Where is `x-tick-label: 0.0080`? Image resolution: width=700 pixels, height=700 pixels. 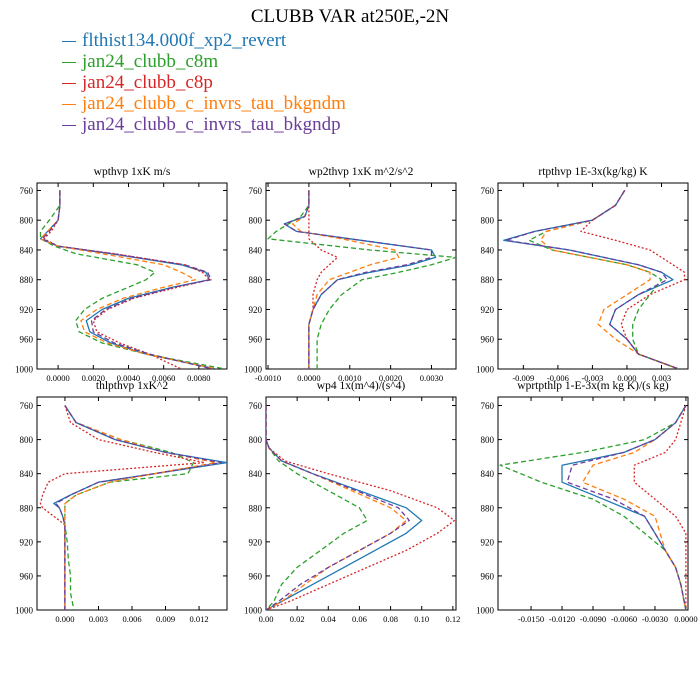
x-tick-label: 0.0080 is located at coordinates (198, 378).